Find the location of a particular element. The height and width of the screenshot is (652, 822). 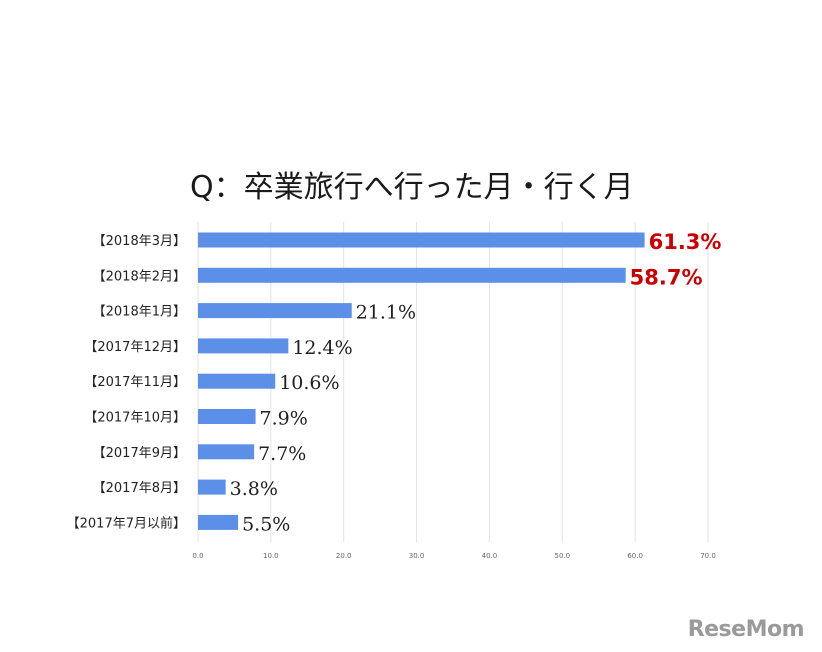

x-tick-label: 0.0 is located at coordinates (197, 556).